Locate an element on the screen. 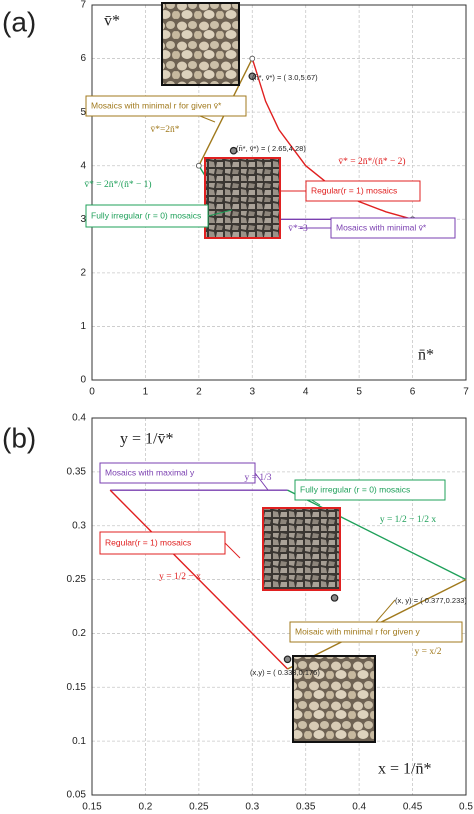 Image resolution: width=474 pixels, height=814 pixels. x-tick-label: 0.35 is located at coordinates (306, 807).